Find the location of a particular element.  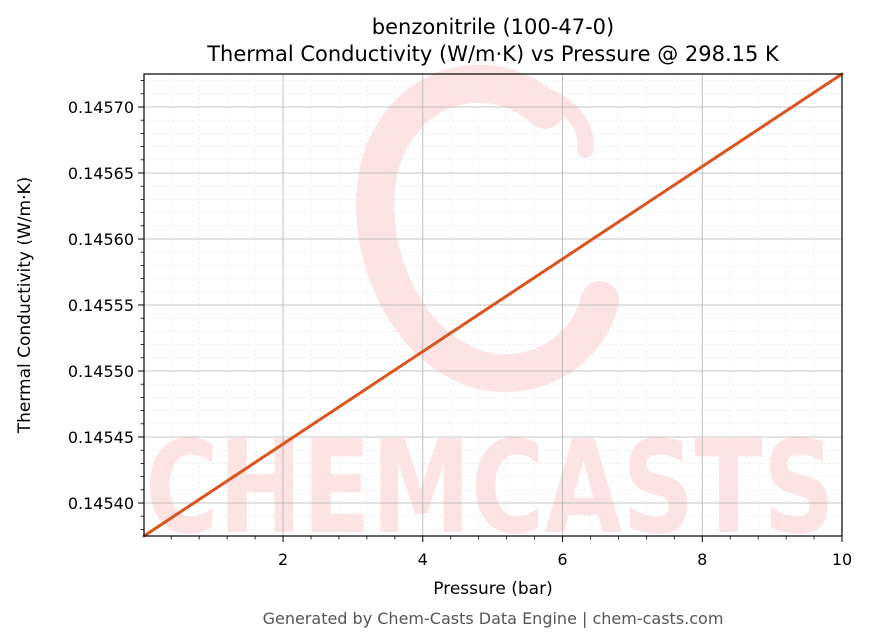

y-tick-label: 0.14570 is located at coordinates (101, 107).